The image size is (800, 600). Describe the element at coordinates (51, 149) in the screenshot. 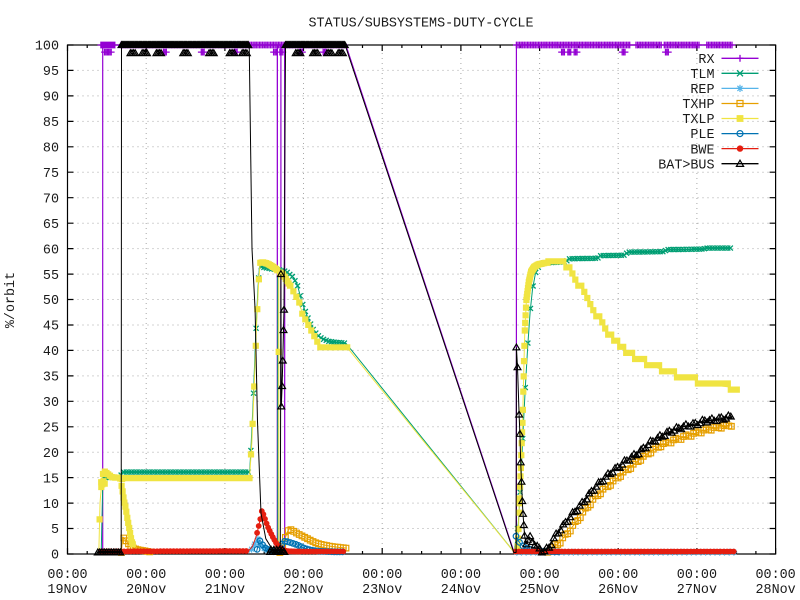

I see `svg-text: 80` at that location.